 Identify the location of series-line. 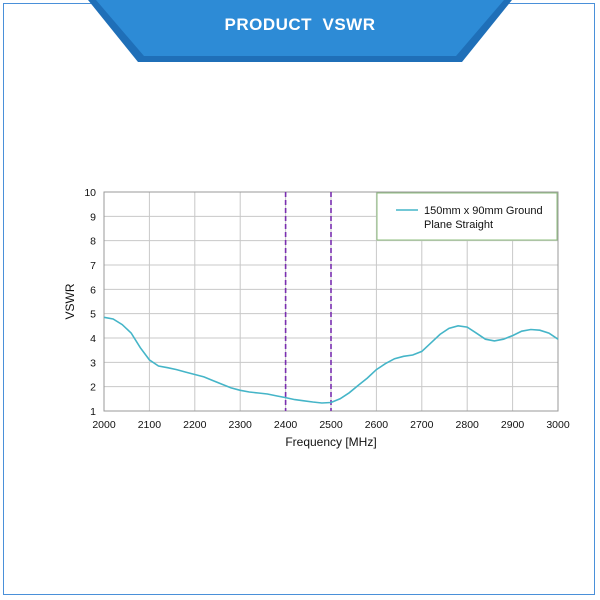
(331, 360).